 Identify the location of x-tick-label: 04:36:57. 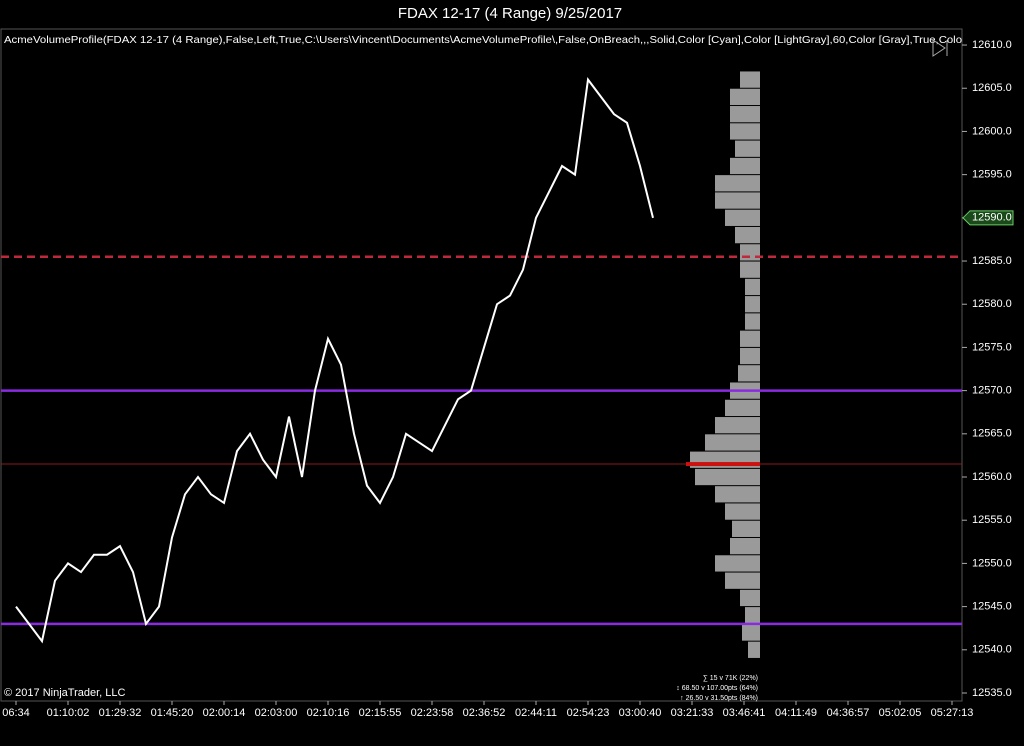
(848, 713).